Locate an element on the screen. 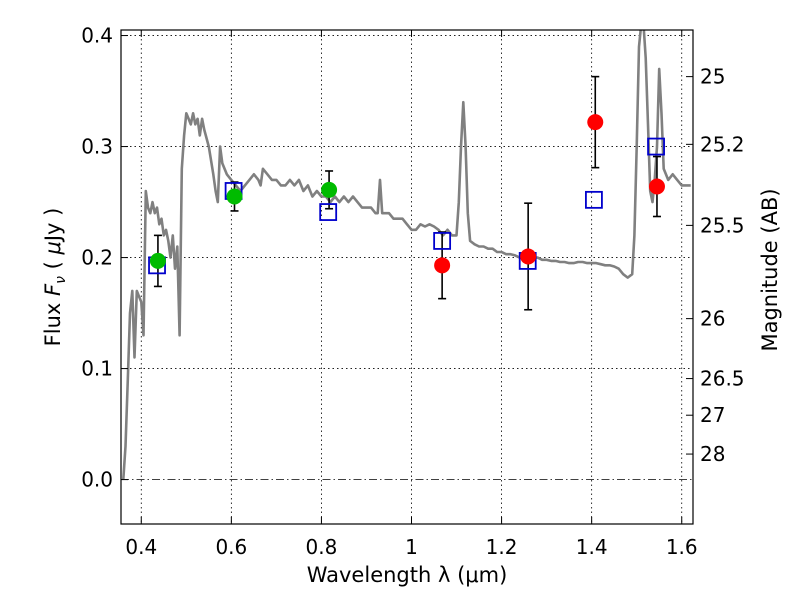 The height and width of the screenshot is (600, 800). y-axis-title-unit-end: Jy ) is located at coordinates (53, 226).